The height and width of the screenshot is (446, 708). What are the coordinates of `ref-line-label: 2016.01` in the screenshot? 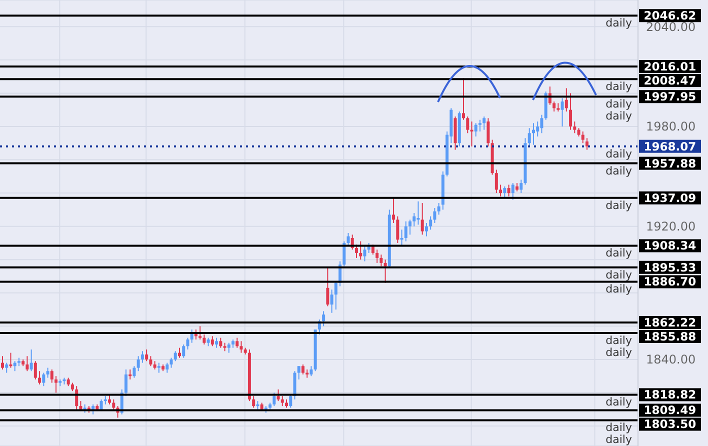 It's located at (670, 67).